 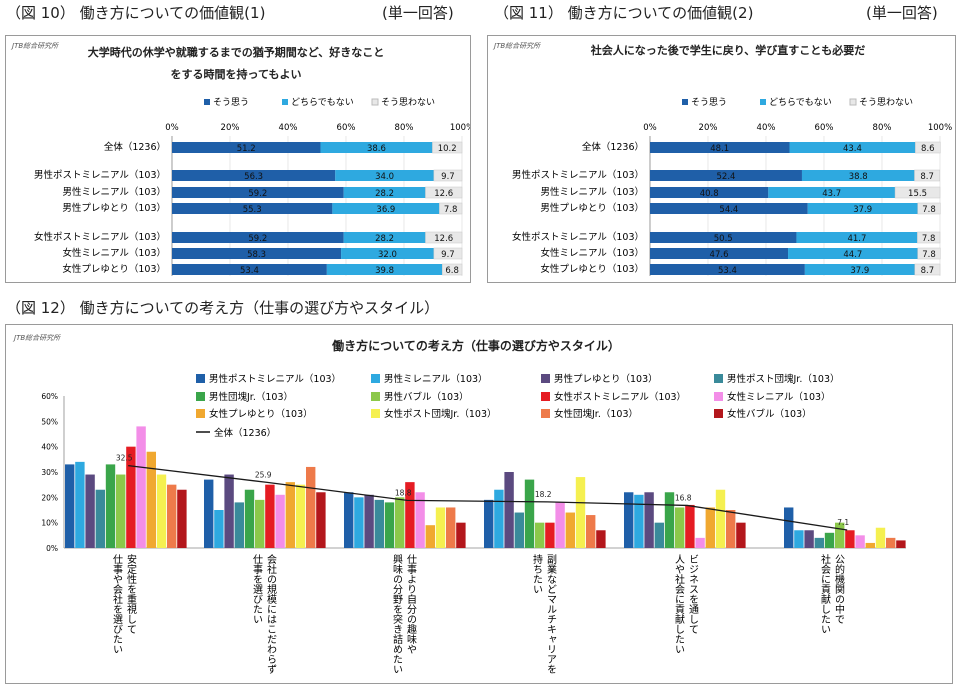 I want to click on legend-label: 女性プレゆとり（103）, so click(x=261, y=414).